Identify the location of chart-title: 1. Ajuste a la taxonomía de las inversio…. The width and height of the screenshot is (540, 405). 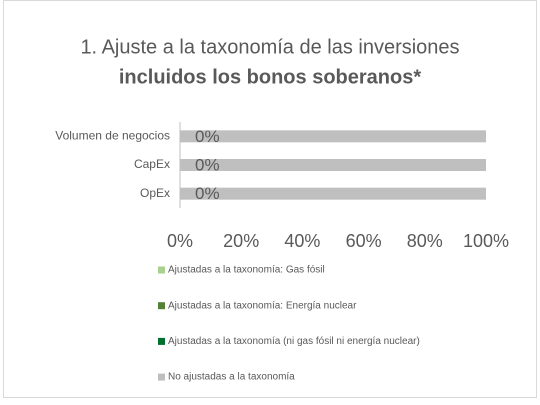
(269, 47).